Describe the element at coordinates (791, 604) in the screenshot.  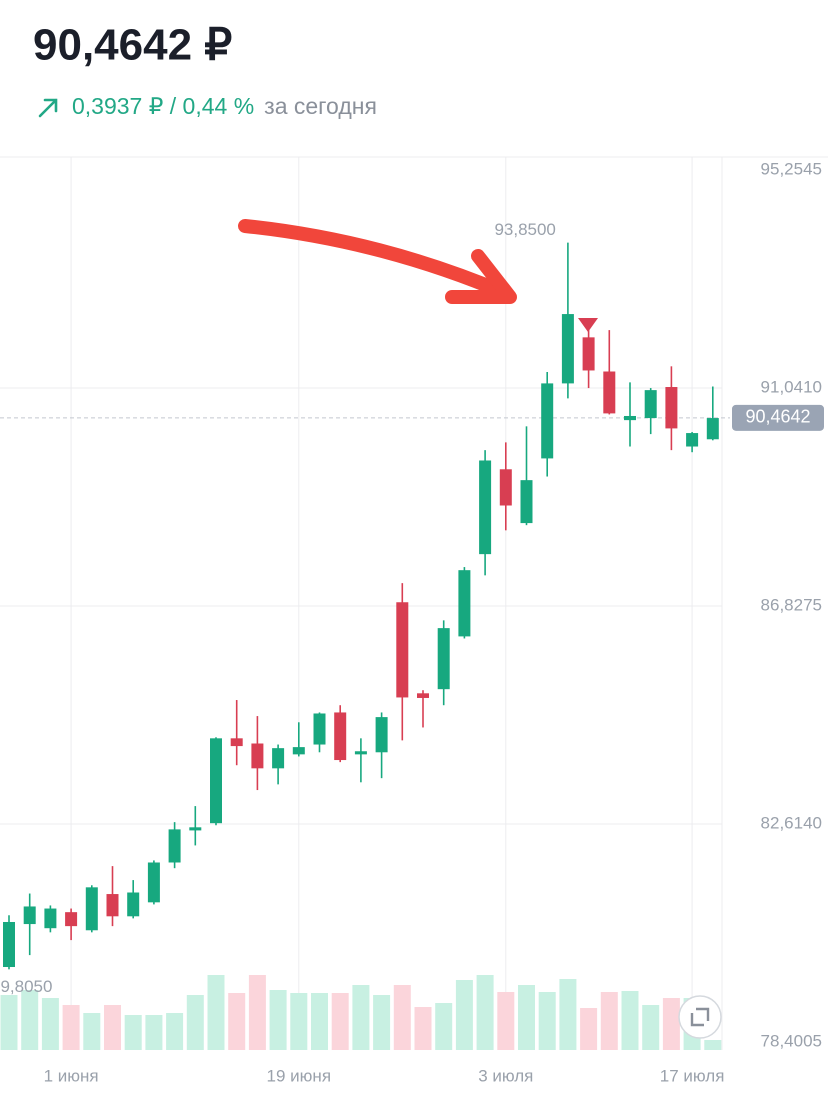
I see `y-tick-label: 86,8275` at that location.